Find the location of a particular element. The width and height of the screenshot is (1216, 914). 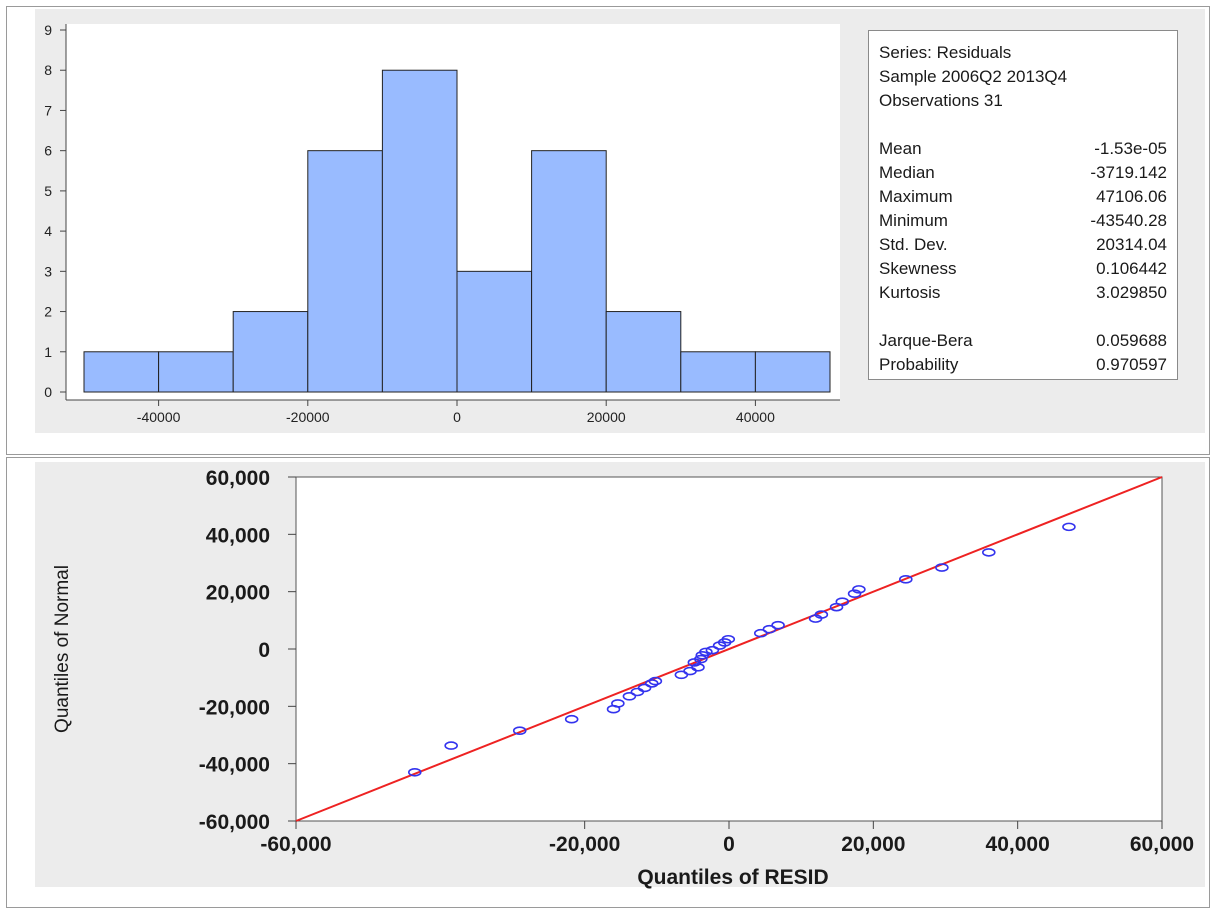

histogram-y-tick-label: 3 is located at coordinates (48, 271).